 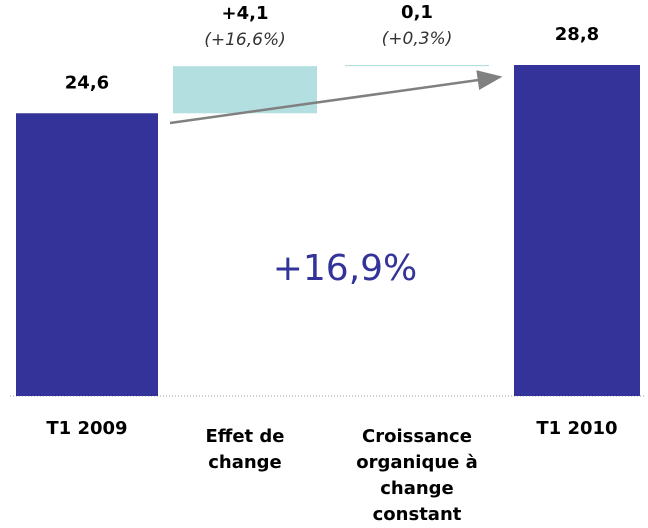 What do you see at coordinates (245, 449) in the screenshot?
I see `category-label: Effet de change` at bounding box center [245, 449].